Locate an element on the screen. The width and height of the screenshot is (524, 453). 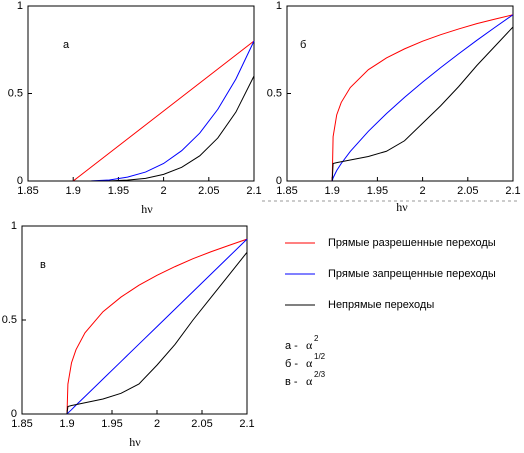
legend-label: Прямые разрешенные переходы is located at coordinates (412, 243).